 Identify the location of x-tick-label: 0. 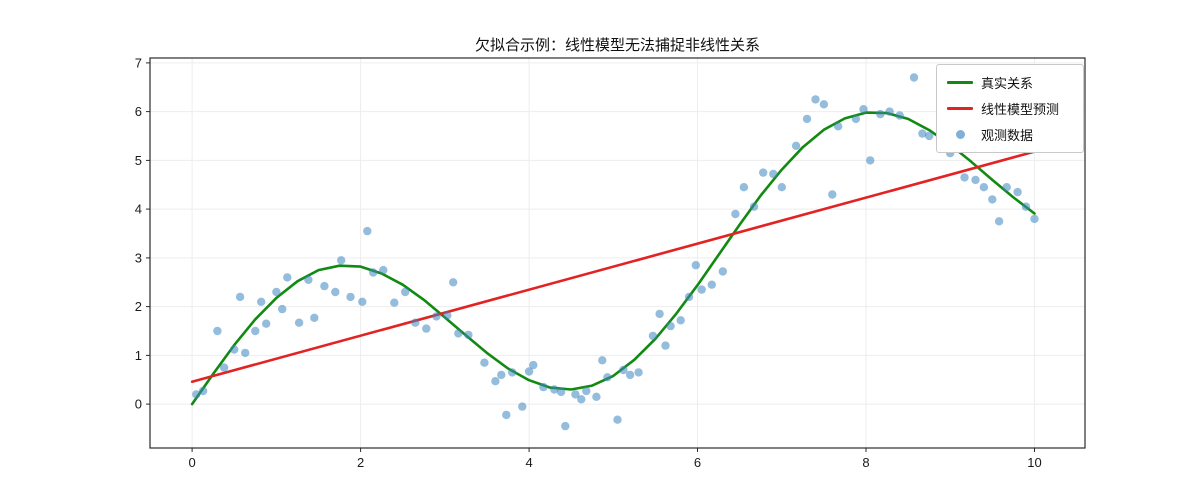
(191, 462).